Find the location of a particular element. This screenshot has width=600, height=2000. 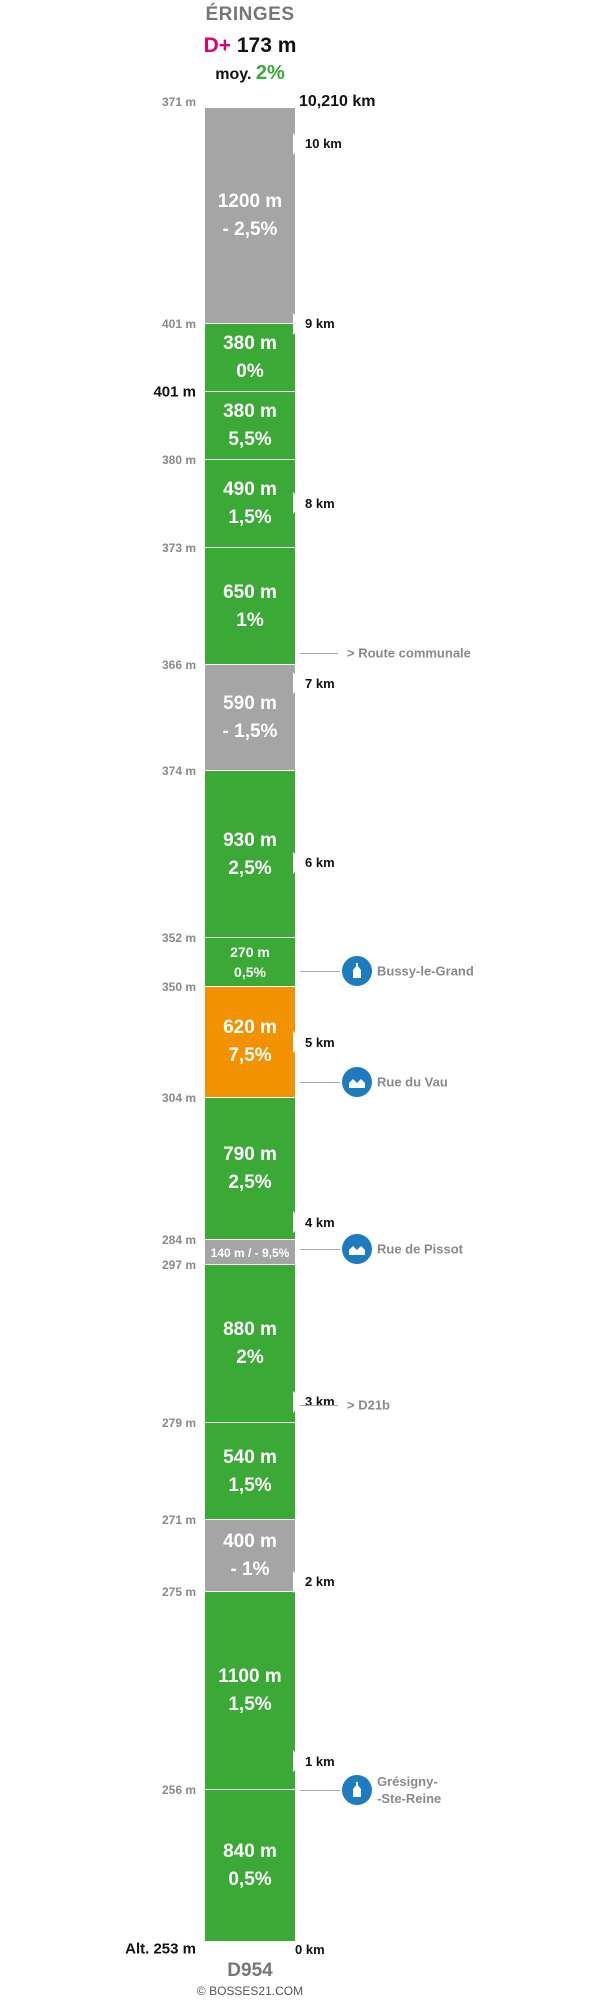

km-label: 8 km is located at coordinates (320, 503).